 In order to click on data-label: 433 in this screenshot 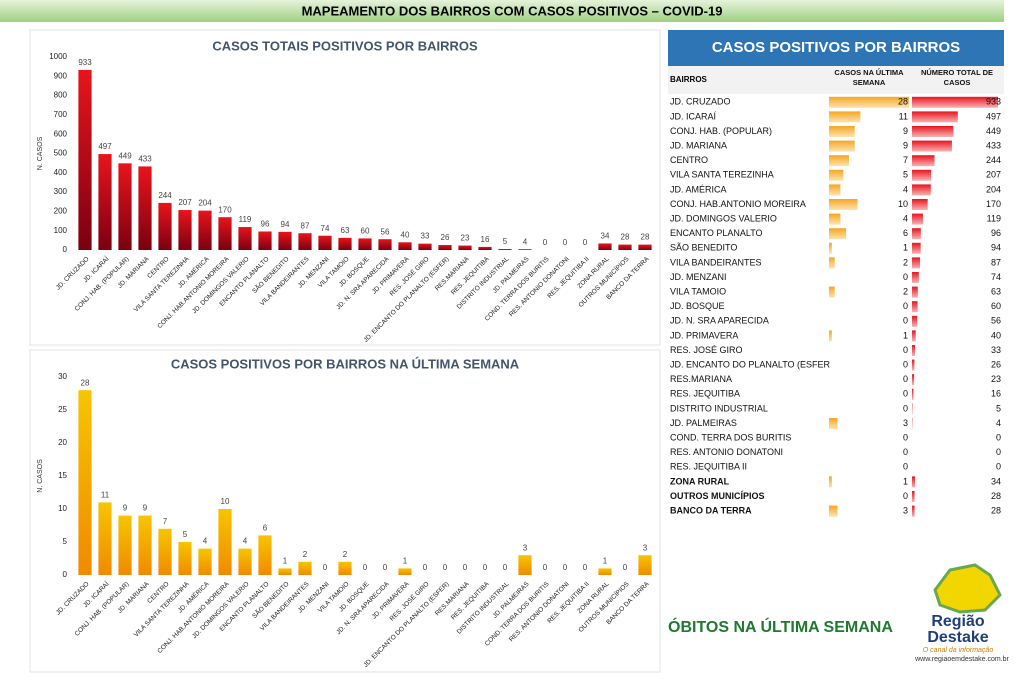, I will do `click(145, 159)`.